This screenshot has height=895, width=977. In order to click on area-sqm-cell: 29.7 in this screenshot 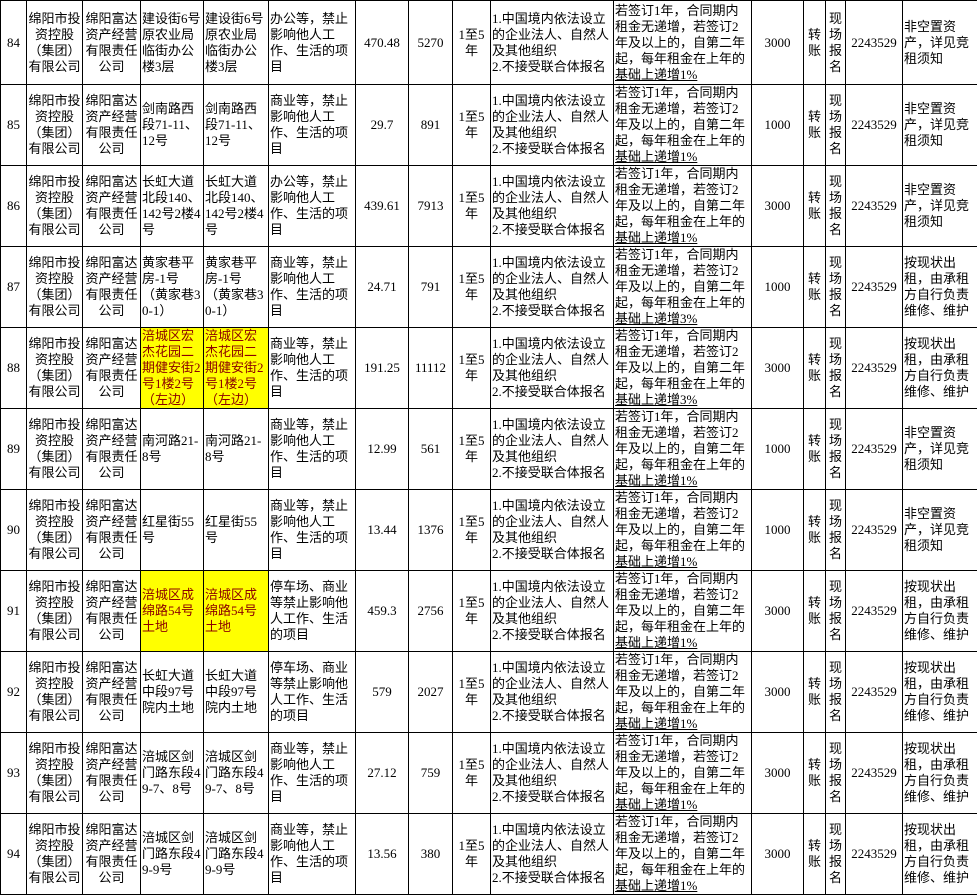, I will do `click(382, 125)`.